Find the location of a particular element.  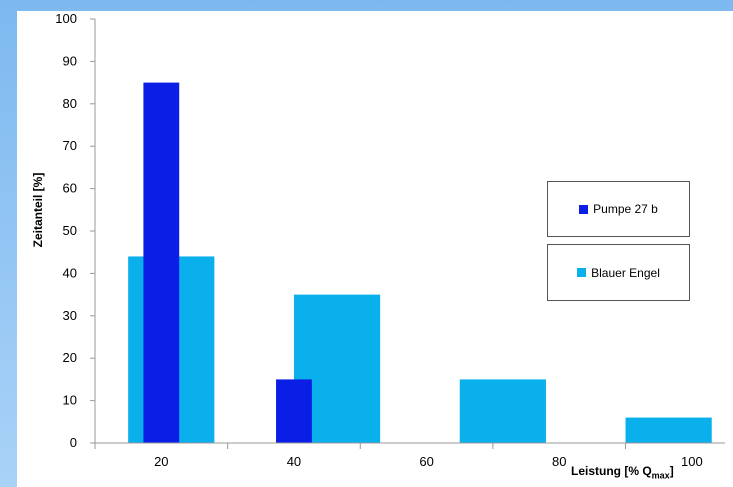

y-axis-ticks: 0 10 20 30 40 50 60 70 80 90 100 is located at coordinates (75, 230).